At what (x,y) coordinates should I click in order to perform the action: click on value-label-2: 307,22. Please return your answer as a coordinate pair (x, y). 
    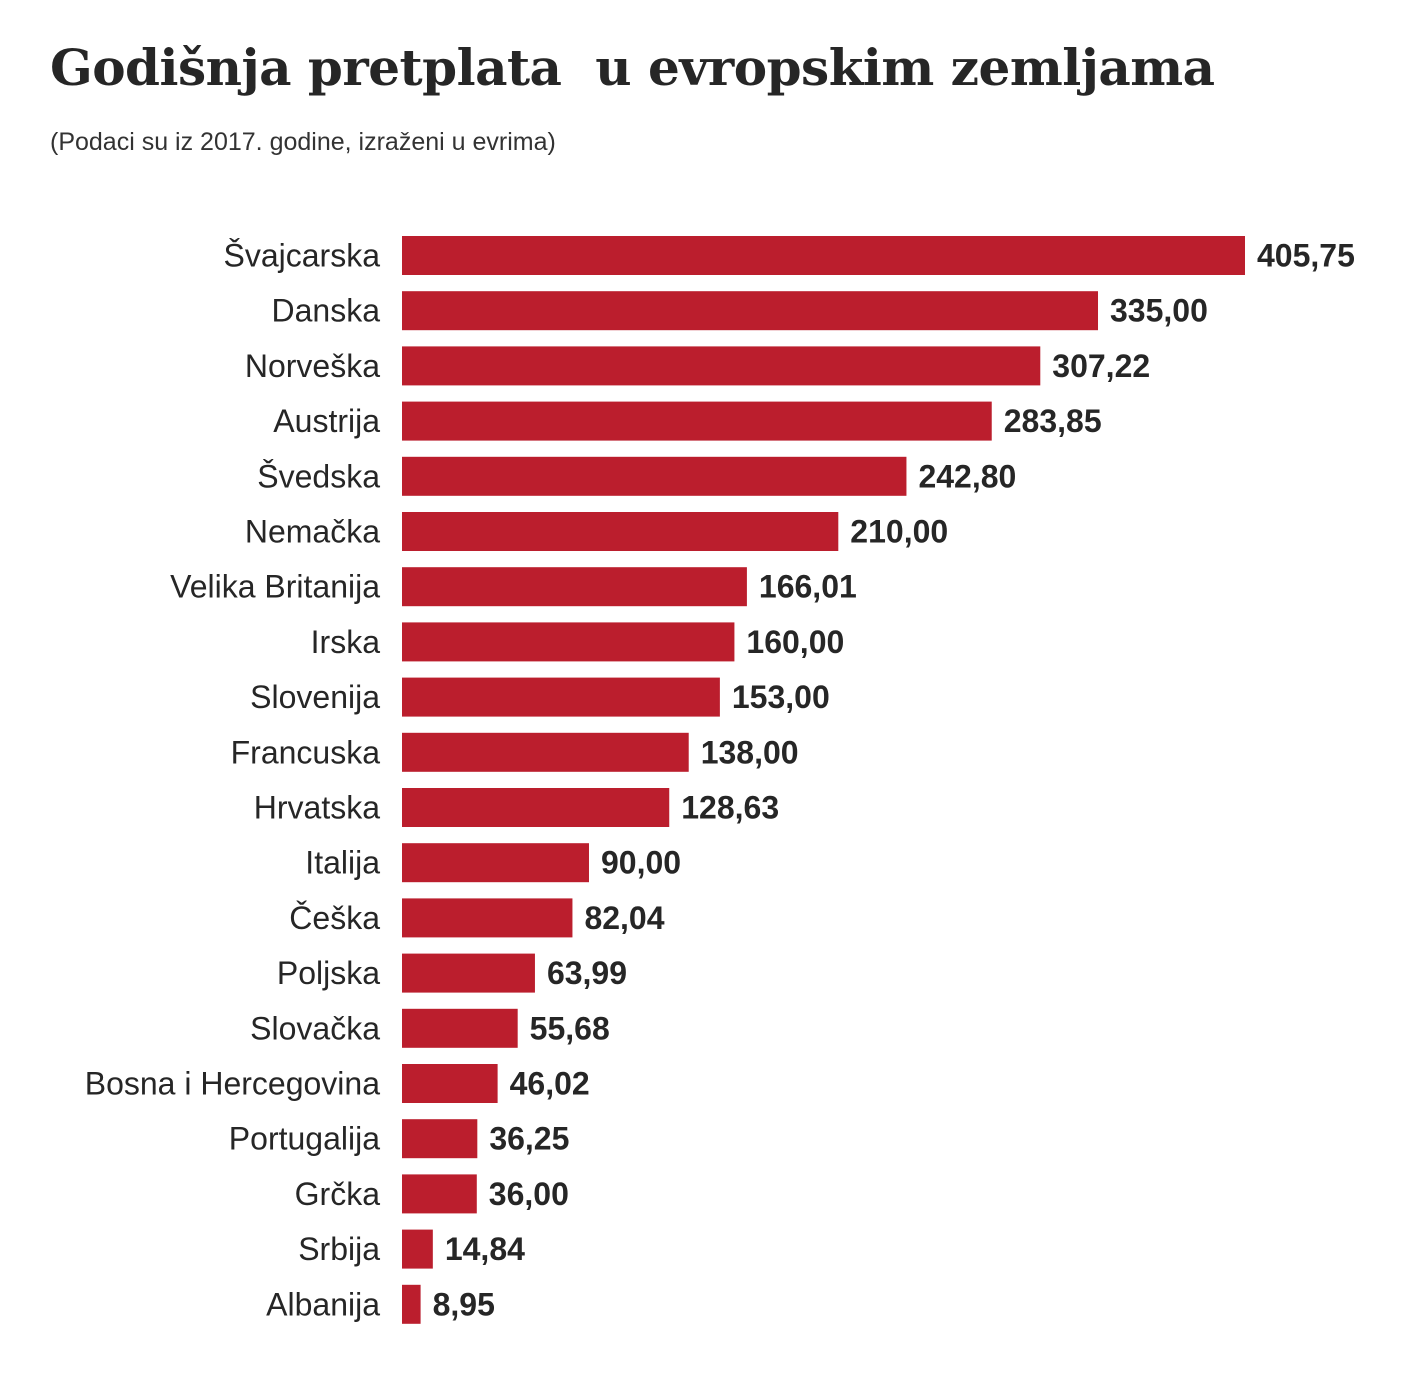
    Looking at the image, I should click on (1101, 366).